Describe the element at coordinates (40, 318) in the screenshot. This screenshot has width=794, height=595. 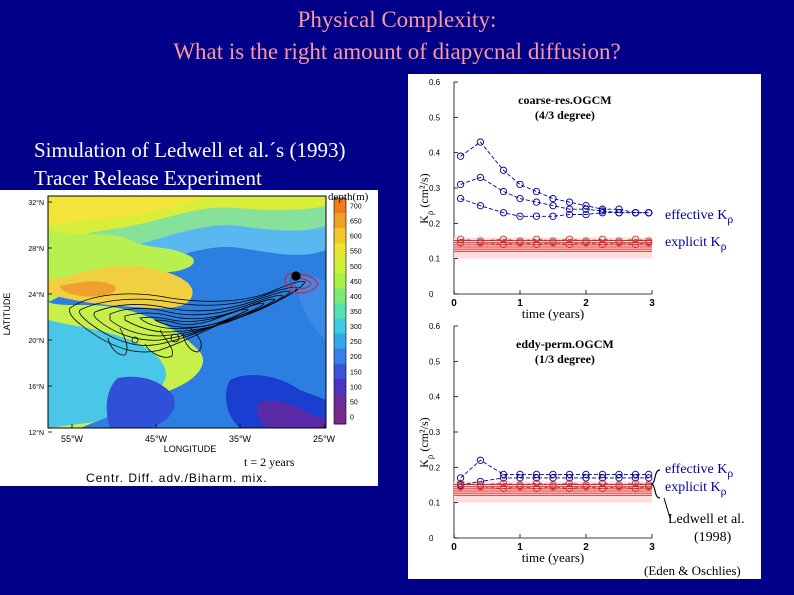
I see `latitude-ticks: 32°N 28°N 24°N 20°N 16°N 12°N` at that location.